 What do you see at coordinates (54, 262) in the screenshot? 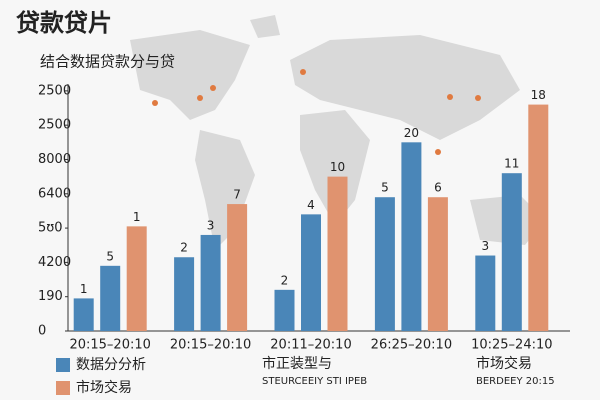
I see `y-tick-label: 4200` at bounding box center [54, 262].